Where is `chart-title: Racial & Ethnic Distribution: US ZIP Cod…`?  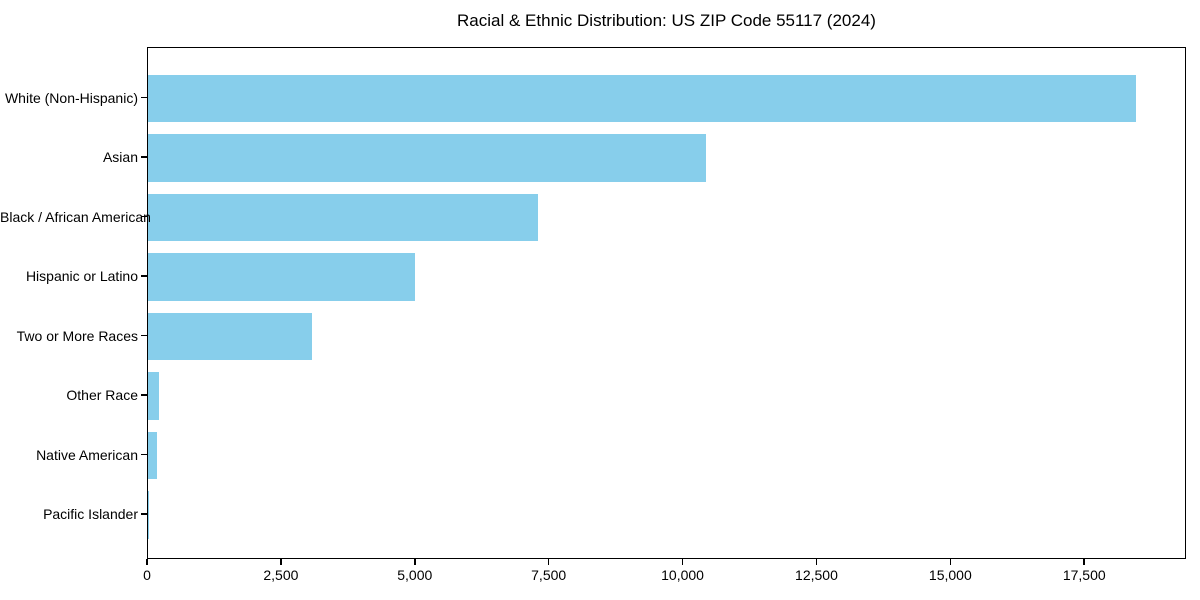
chart-title: Racial & Ethnic Distribution: US ZIP Cod… is located at coordinates (666, 20).